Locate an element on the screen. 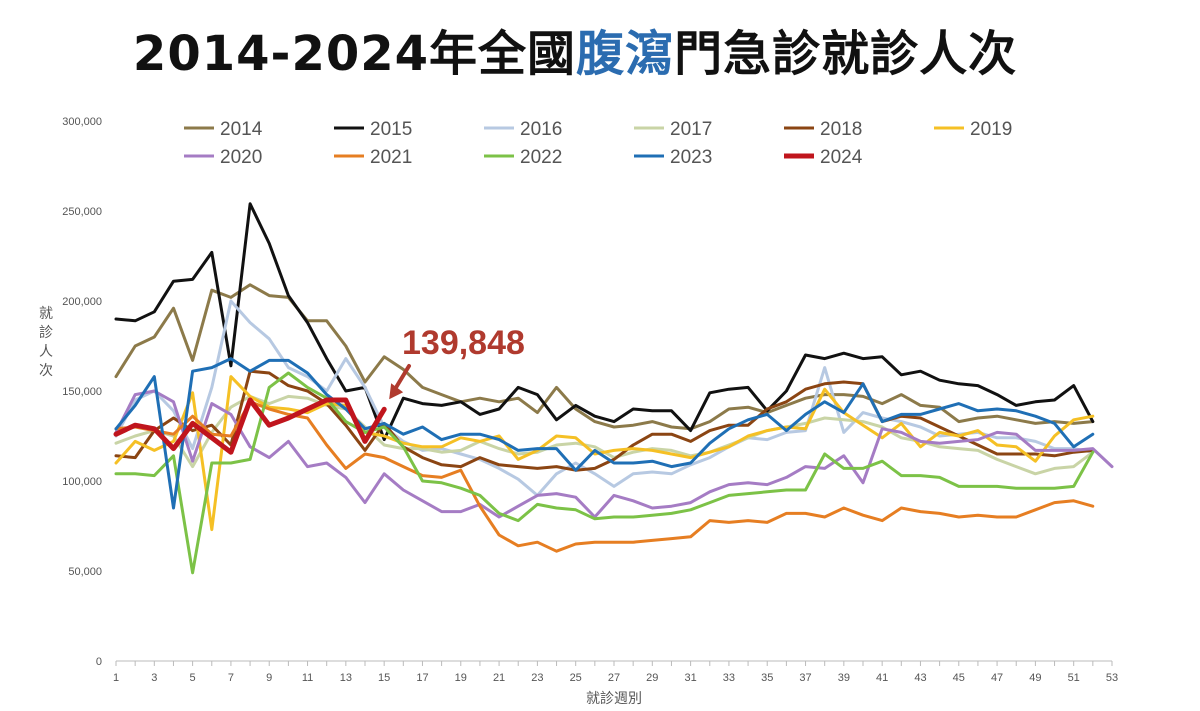 The image size is (1200, 711). y-tick-label: 200,000 is located at coordinates (82, 302).